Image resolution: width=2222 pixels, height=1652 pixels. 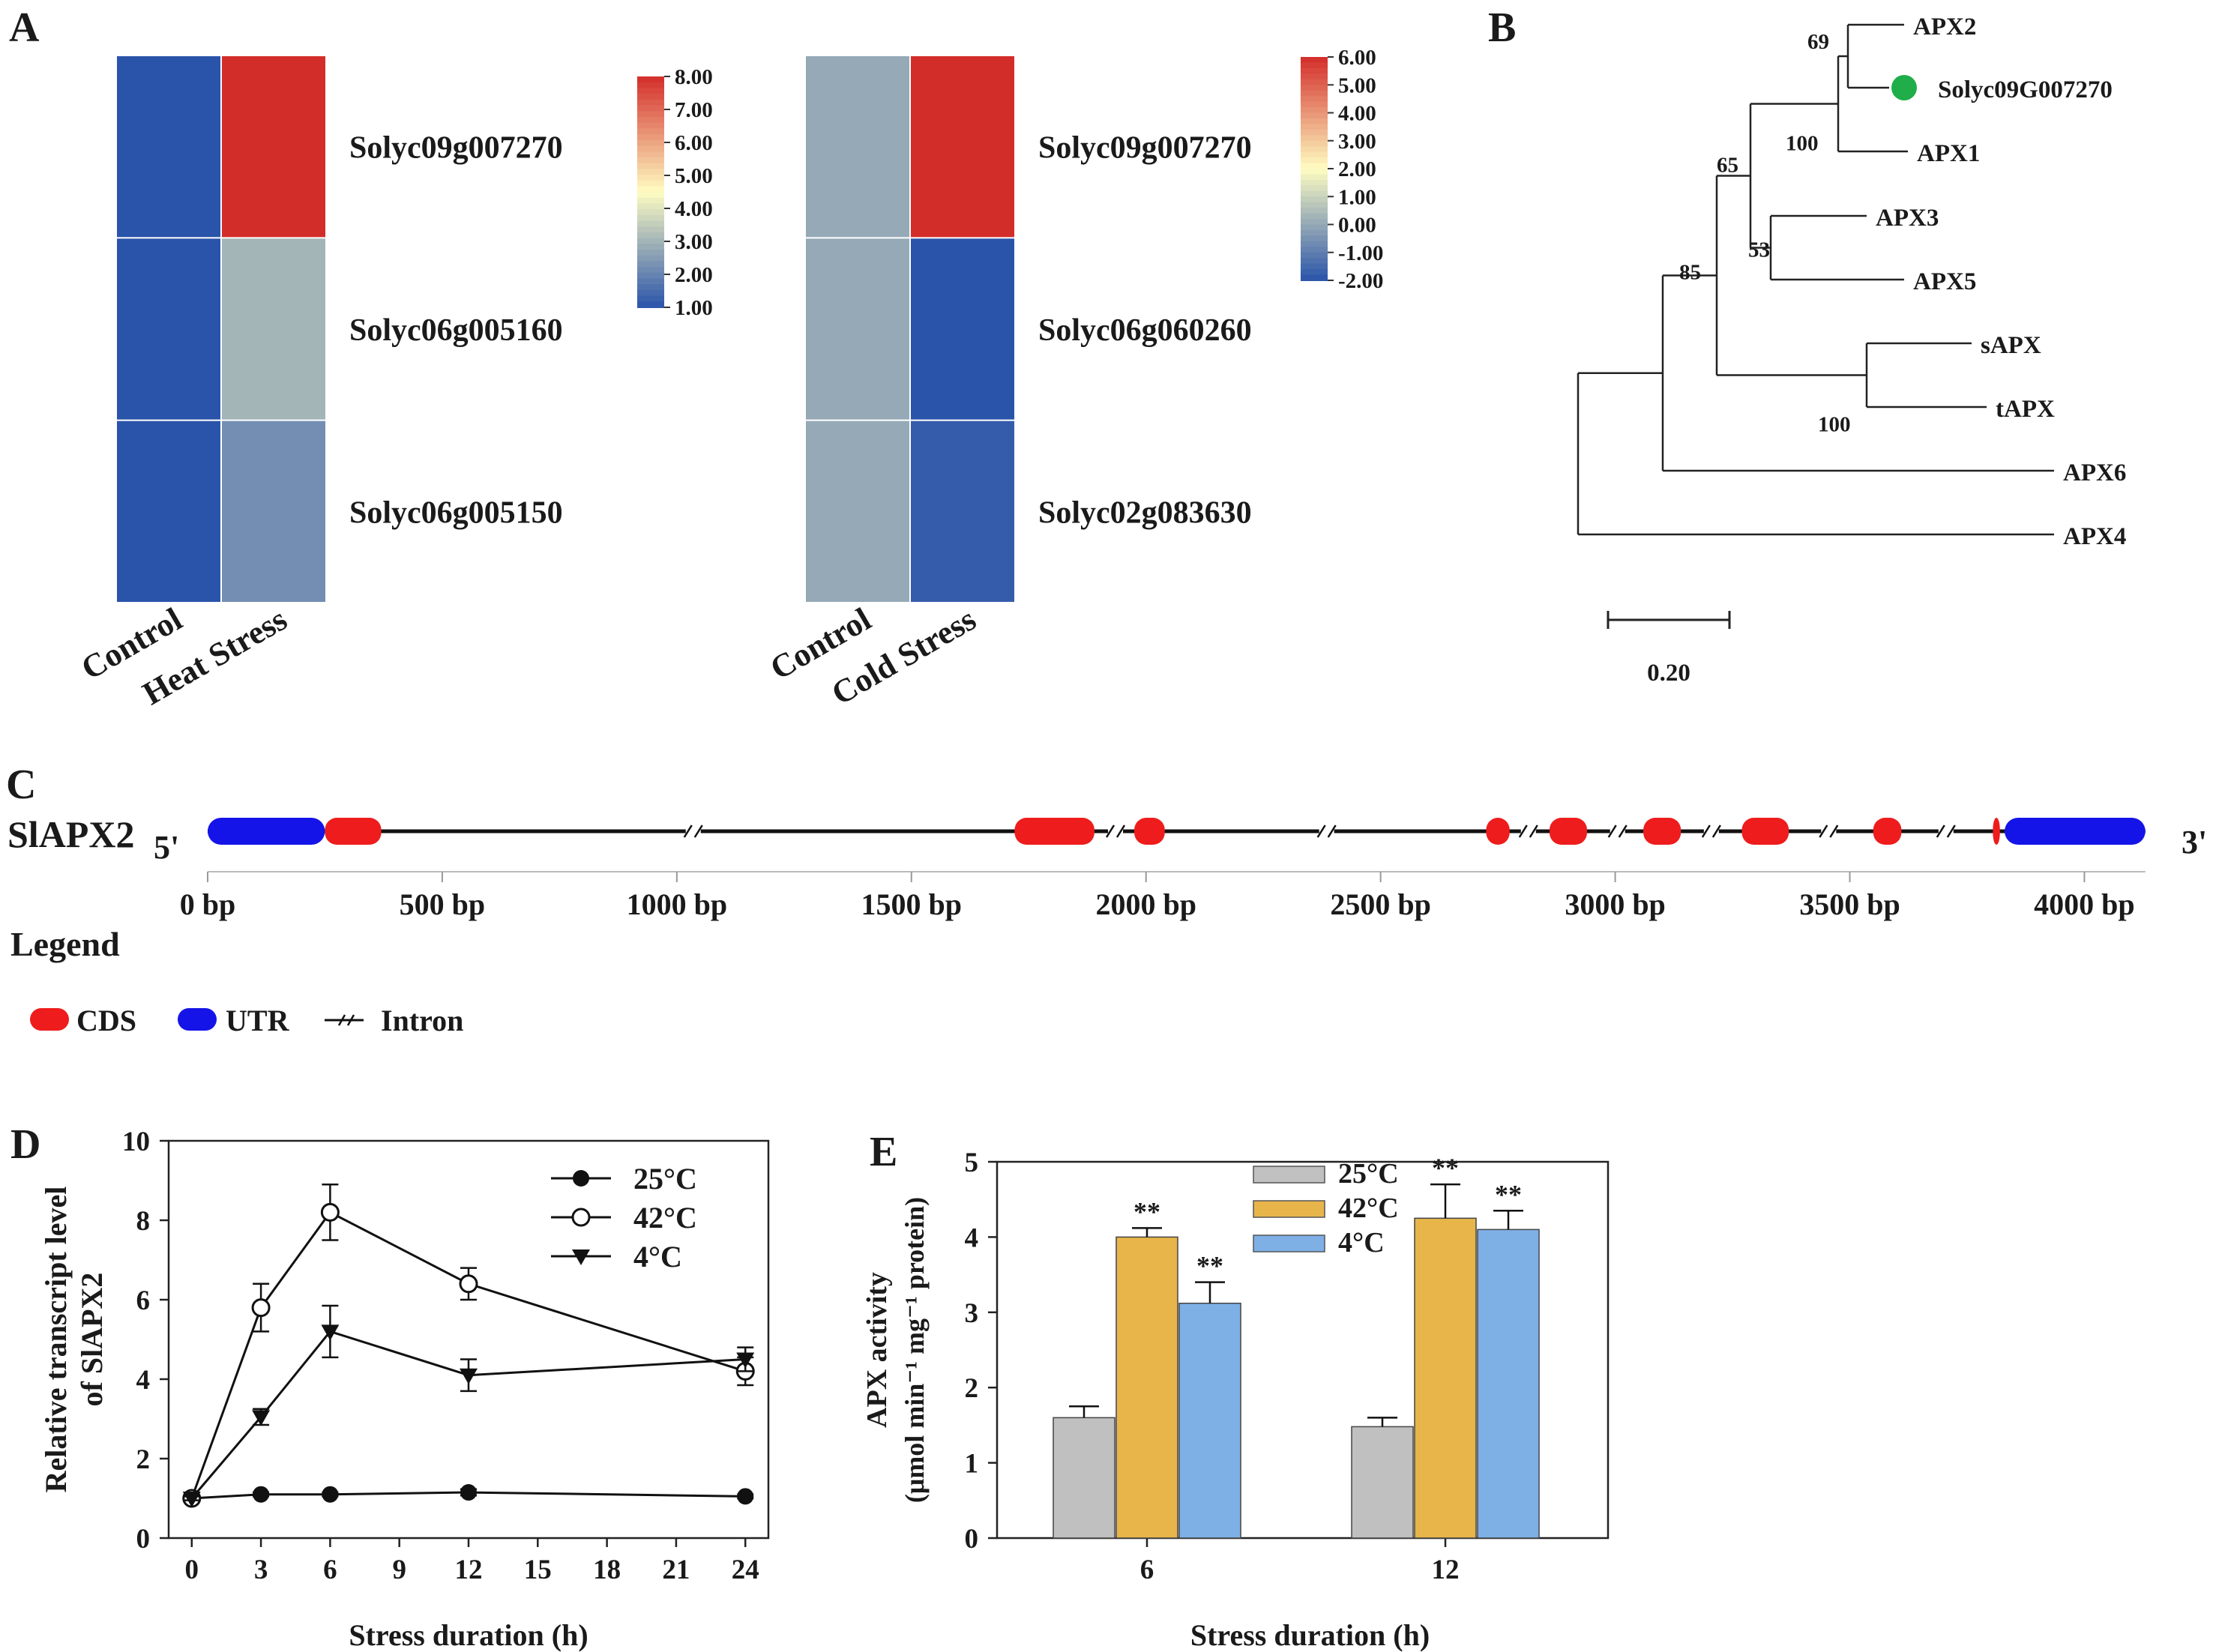 What do you see at coordinates (143, 1539) in the screenshot?
I see `y-tick-label: 0` at bounding box center [143, 1539].